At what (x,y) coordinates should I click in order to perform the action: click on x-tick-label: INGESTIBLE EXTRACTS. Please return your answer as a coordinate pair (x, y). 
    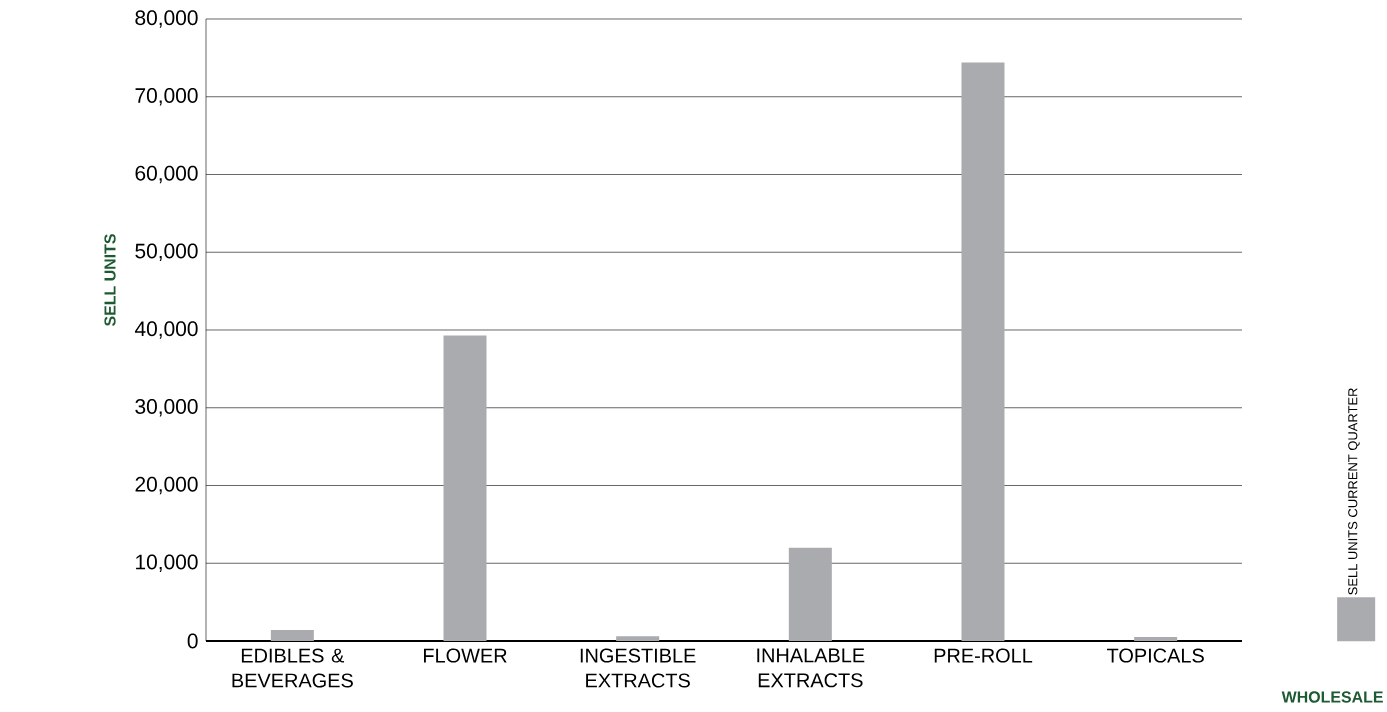
    Looking at the image, I should click on (638, 668).